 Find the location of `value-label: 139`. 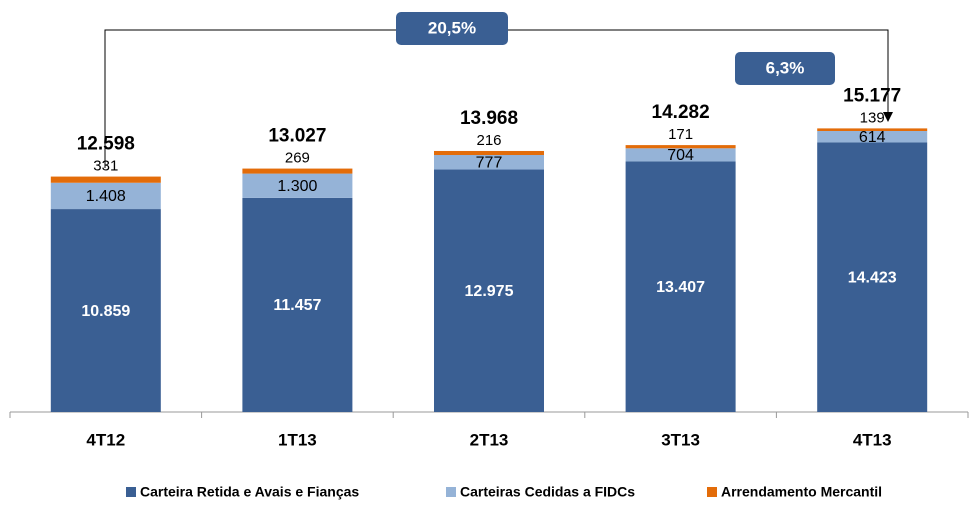

value-label: 139 is located at coordinates (872, 117).